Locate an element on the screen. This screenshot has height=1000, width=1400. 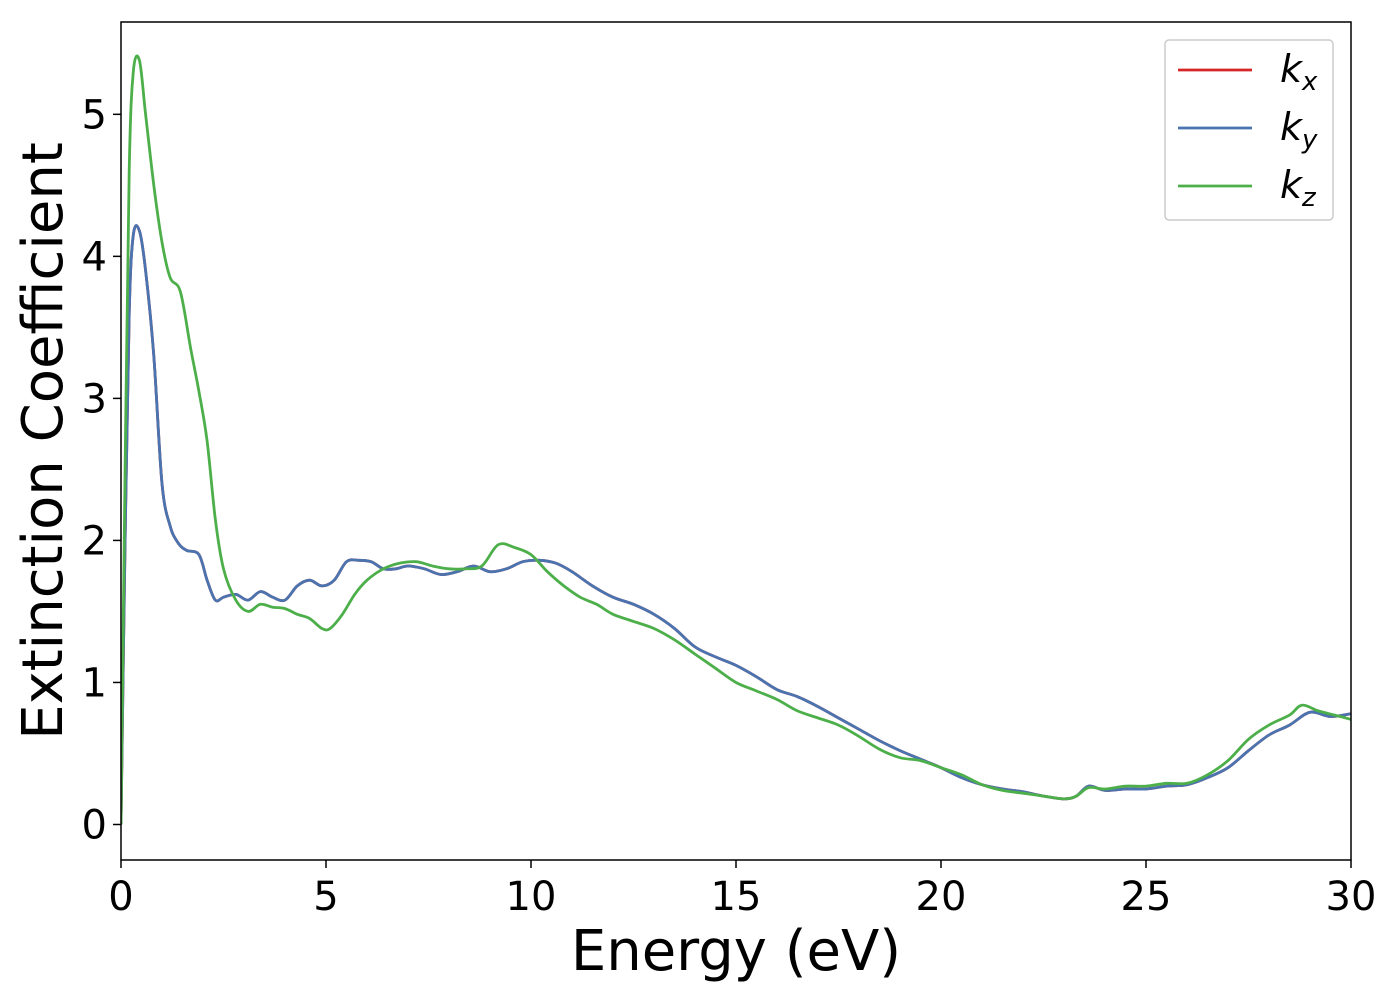
legend-label-x: kx is located at coordinates (1299, 72).